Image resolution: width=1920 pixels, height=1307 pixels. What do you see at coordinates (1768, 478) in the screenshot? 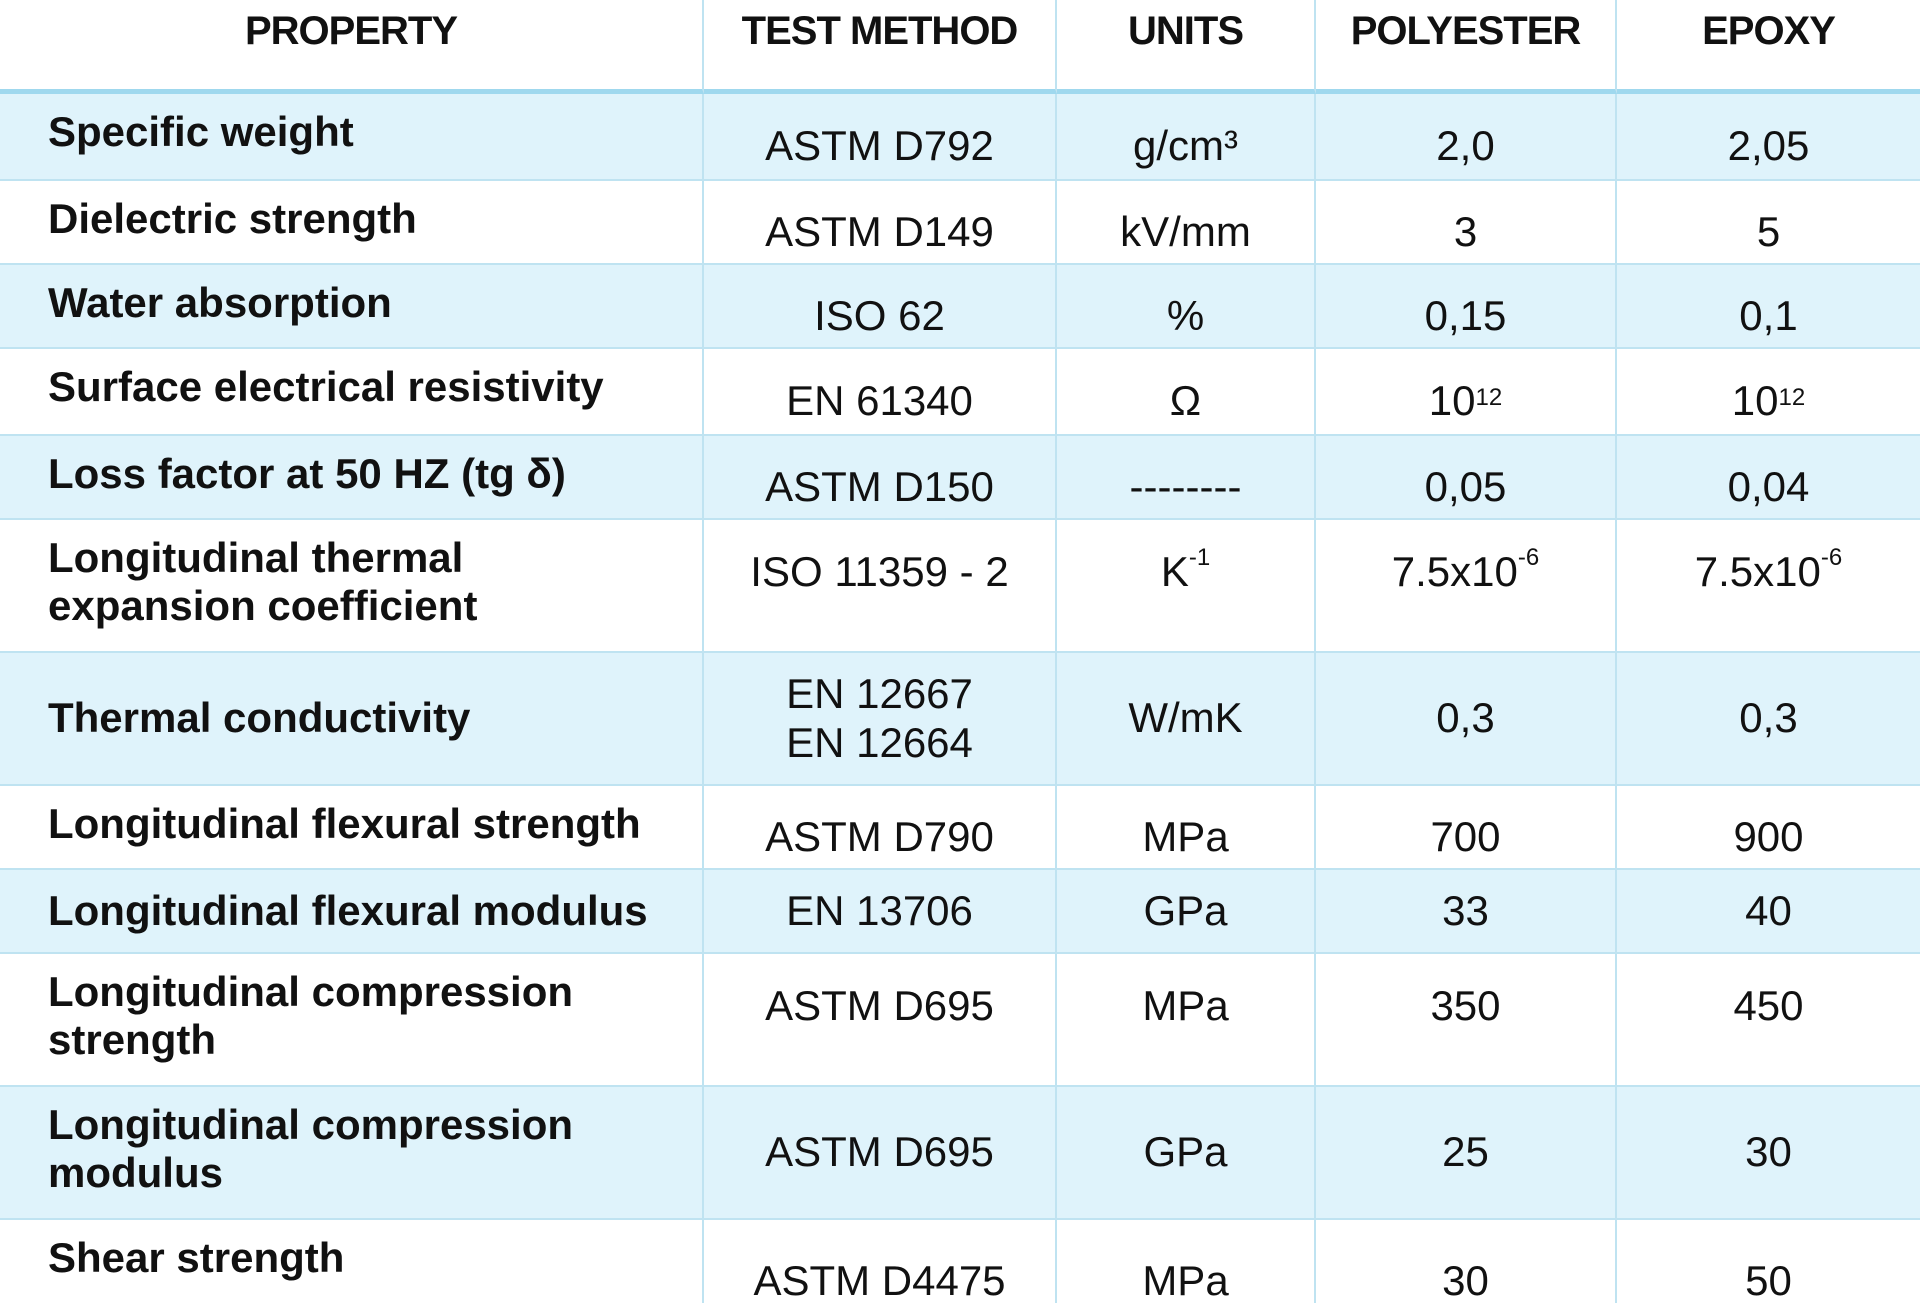
I see `row-epoxy: 0,04` at bounding box center [1768, 478].